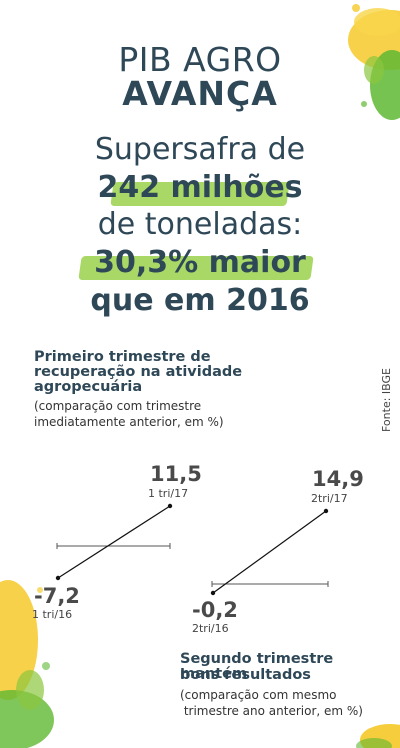  I want to click on headline-line-3: de toneladas:, so click(200, 224).